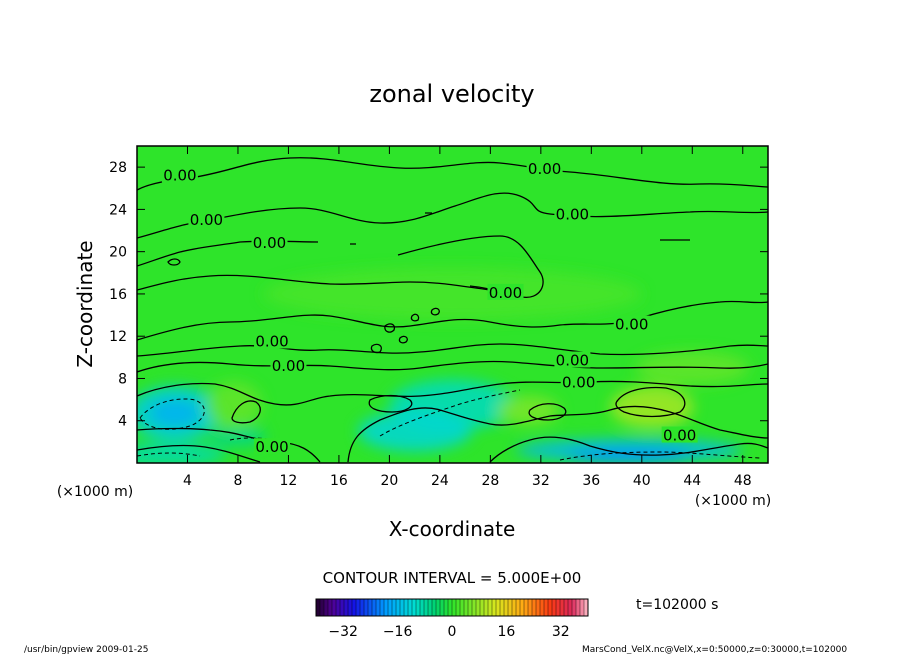 The image size is (904, 654). I want to click on colorbar-tick-label: −32, so click(343, 632).